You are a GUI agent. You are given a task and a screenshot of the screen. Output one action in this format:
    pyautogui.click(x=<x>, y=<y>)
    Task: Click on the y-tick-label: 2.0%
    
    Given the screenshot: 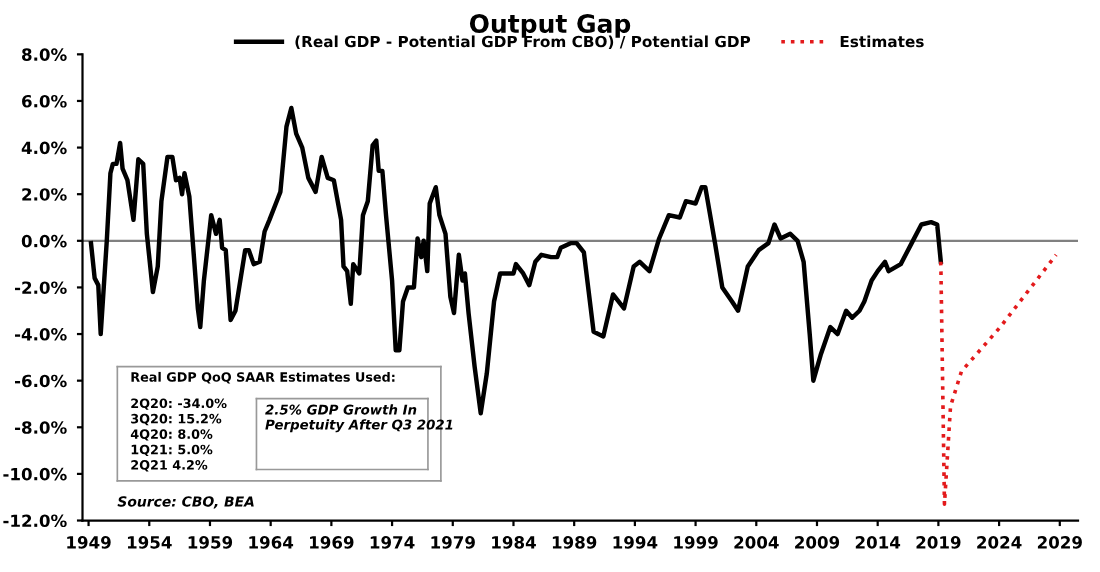 What is the action you would take?
    pyautogui.click(x=44, y=194)
    